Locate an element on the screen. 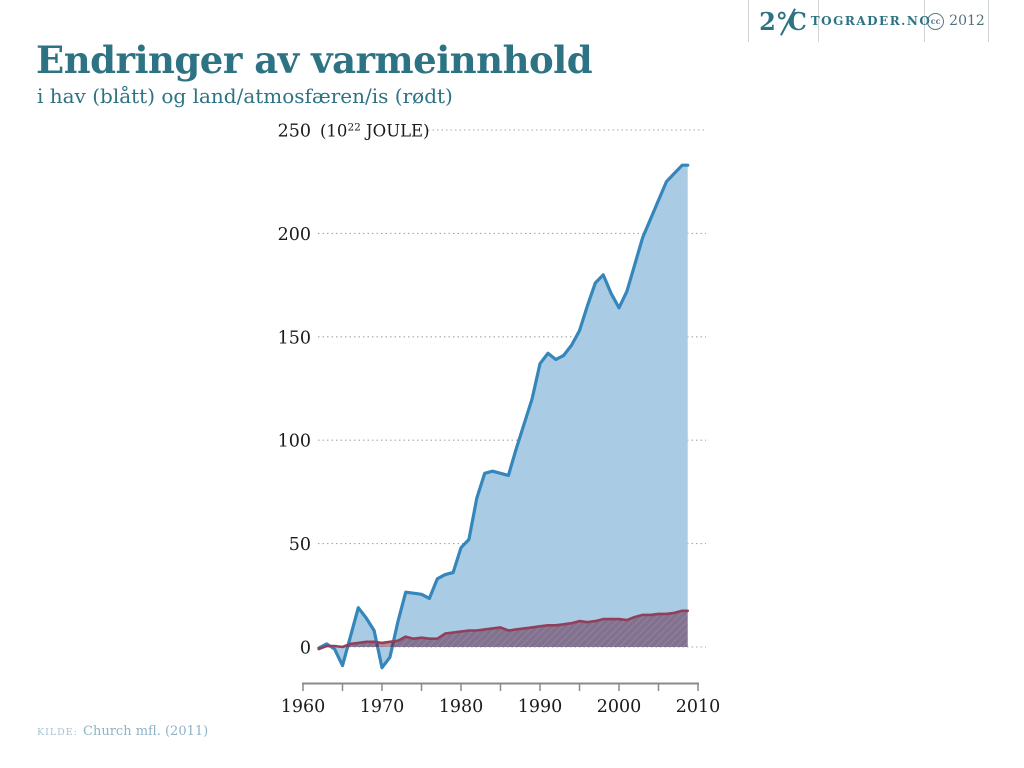 The height and width of the screenshot is (768, 1024). y-tick-label: 0 is located at coordinates (305, 649).